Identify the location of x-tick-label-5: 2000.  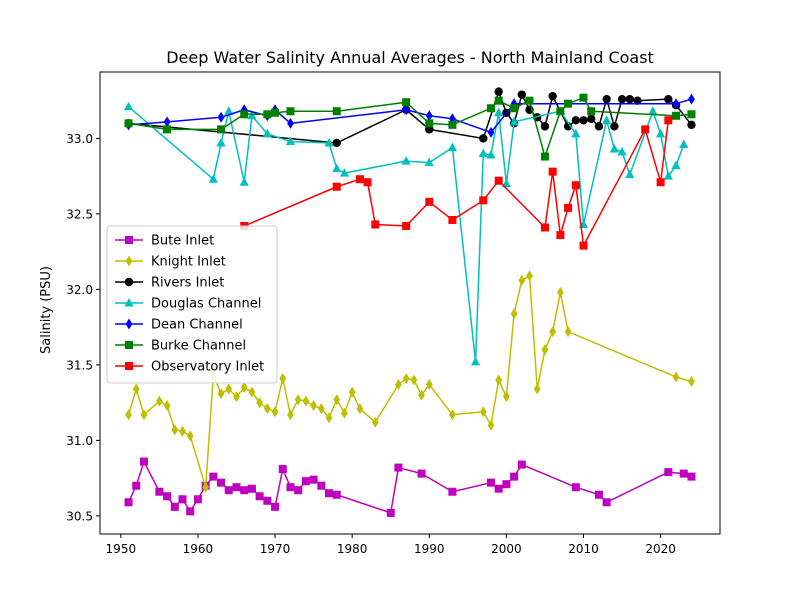
(506, 549).